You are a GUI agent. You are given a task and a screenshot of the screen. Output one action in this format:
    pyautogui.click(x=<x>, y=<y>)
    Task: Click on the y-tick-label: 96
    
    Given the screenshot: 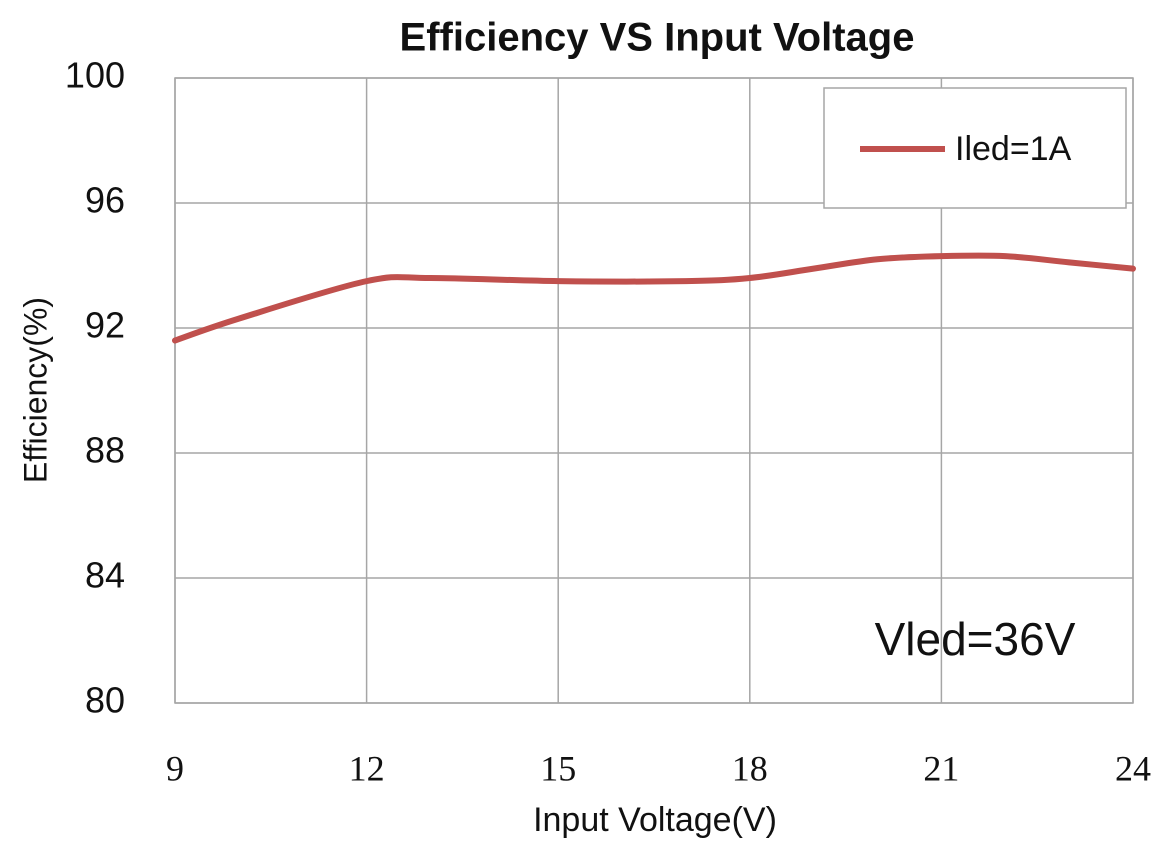 What is the action you would take?
    pyautogui.click(x=105, y=200)
    